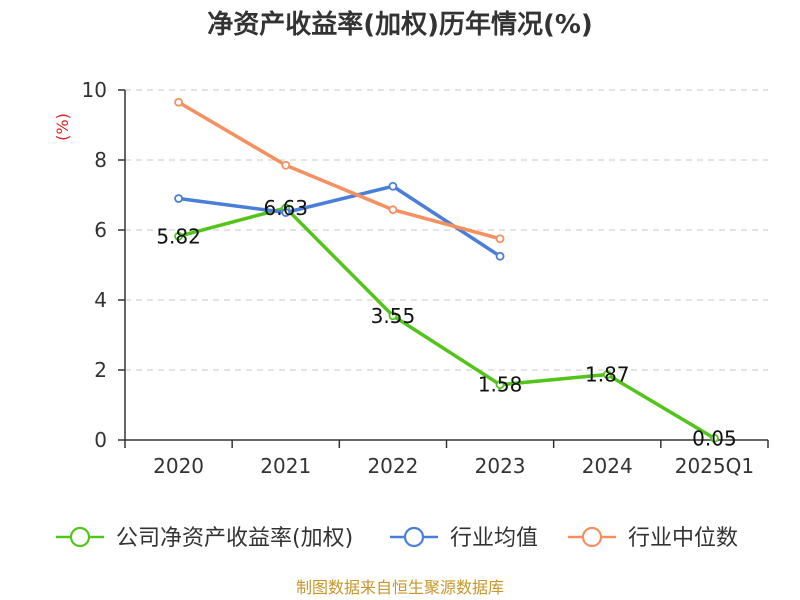  I want to click on y-tick-label: 0, so click(100, 440).